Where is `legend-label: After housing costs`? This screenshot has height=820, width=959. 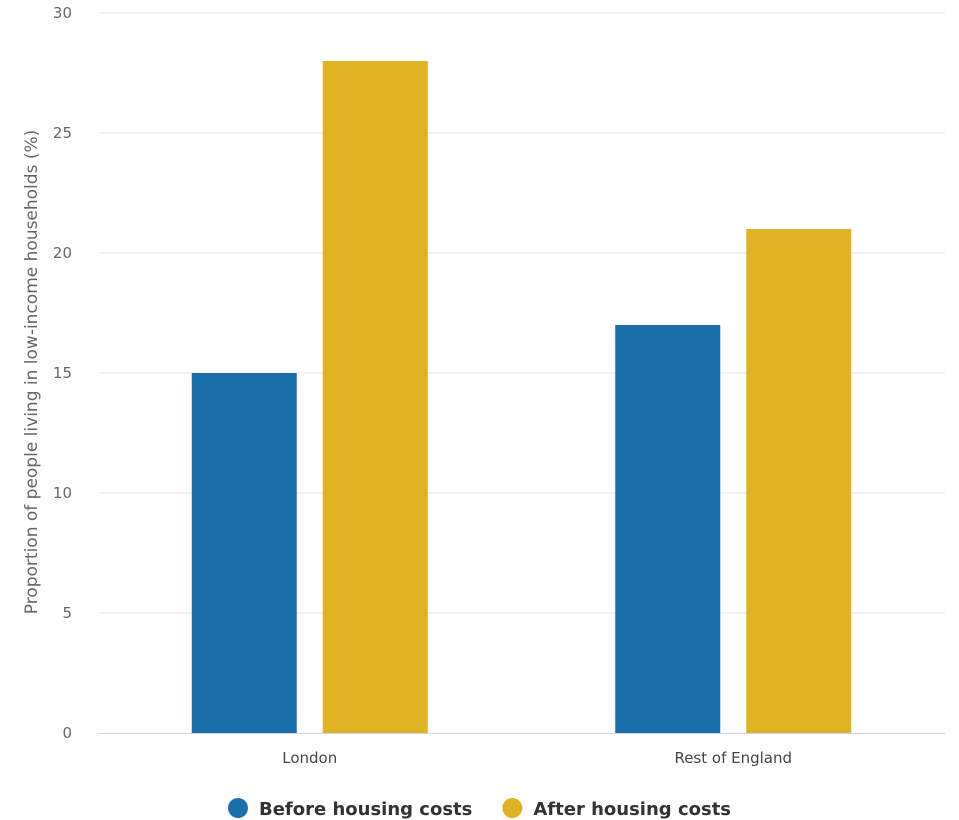
legend-label: After housing costs is located at coordinates (632, 809).